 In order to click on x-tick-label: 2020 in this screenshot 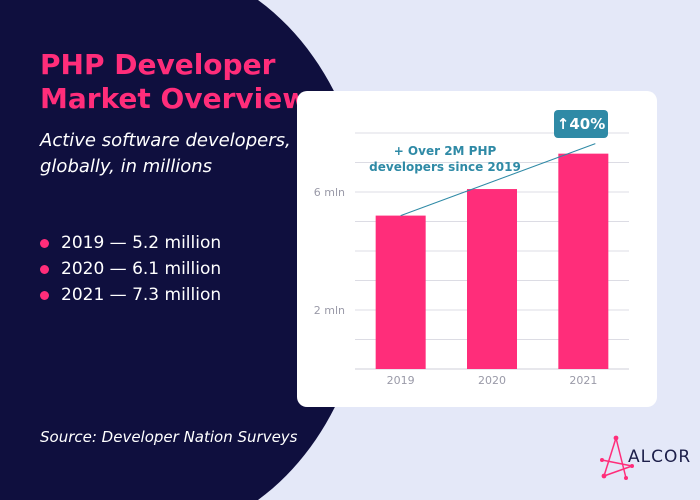, I will do `click(492, 380)`.